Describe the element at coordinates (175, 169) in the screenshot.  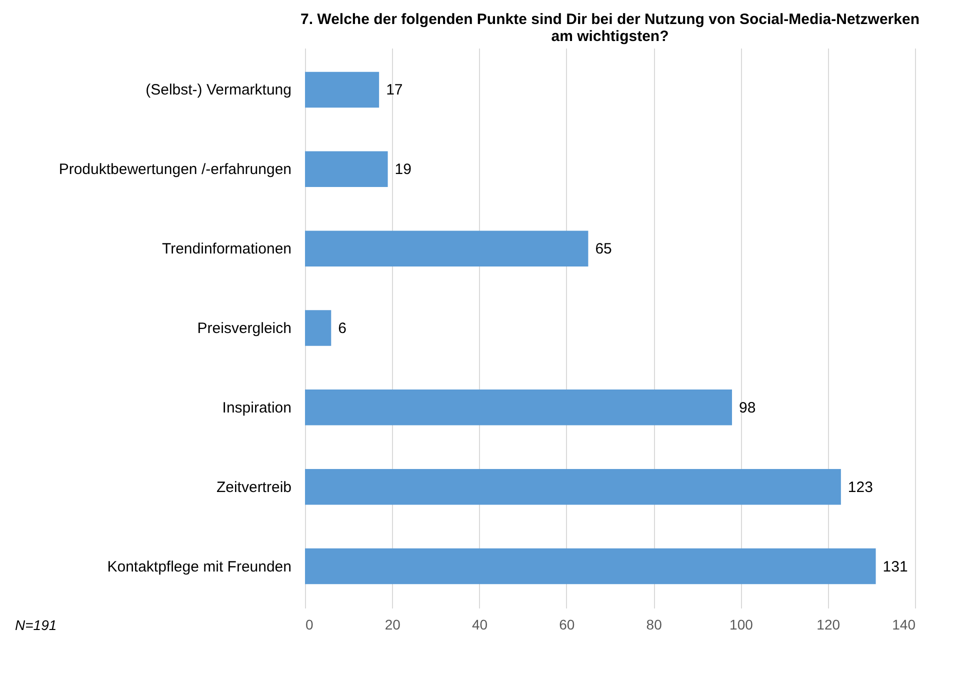
I see `y-tick-label: Produktbewertungen /-erfahrungen` at that location.